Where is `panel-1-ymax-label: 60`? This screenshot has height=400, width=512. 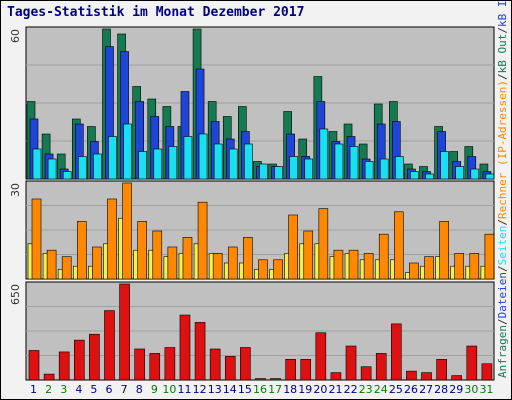 panel-1-ymax-label: 60 is located at coordinates (15, 36).